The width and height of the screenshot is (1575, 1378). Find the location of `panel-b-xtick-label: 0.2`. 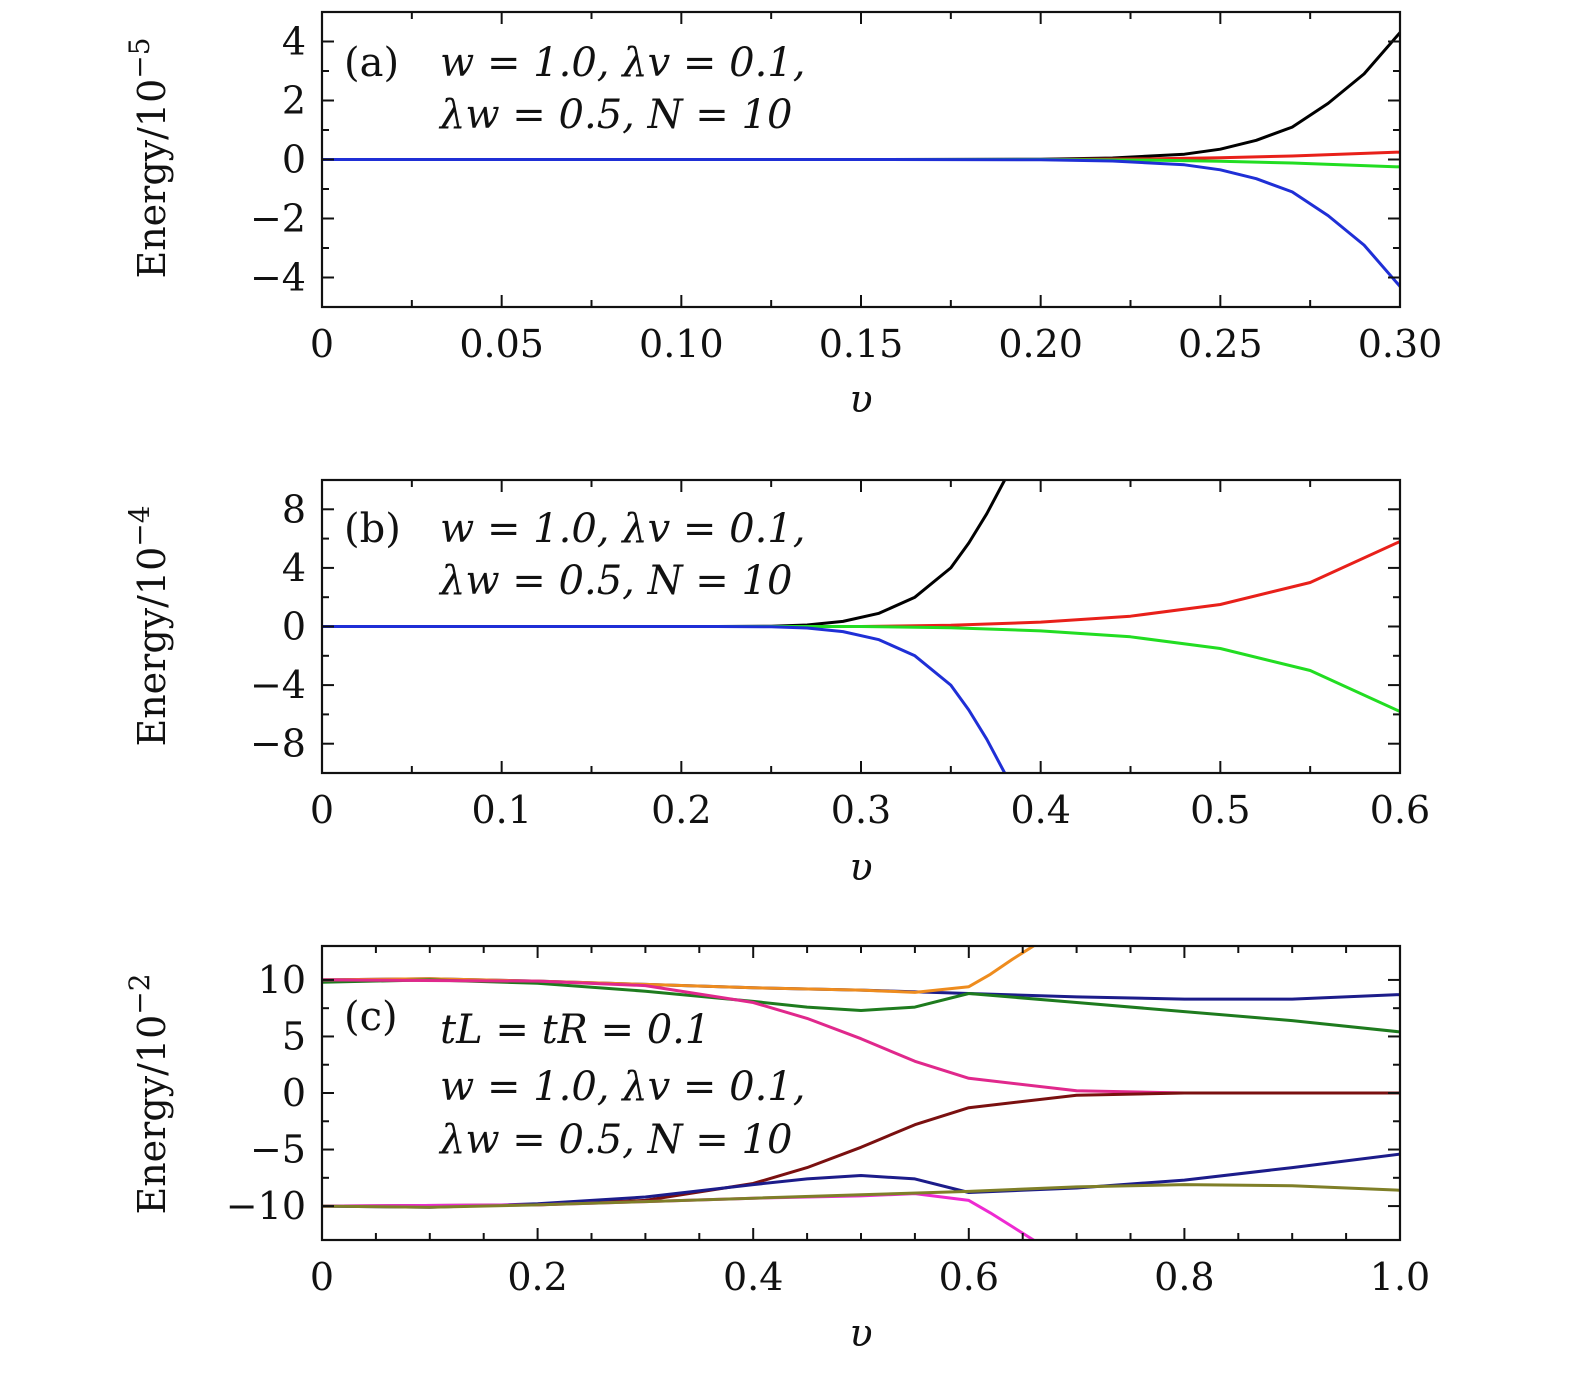

panel-b-xtick-label: 0.2 is located at coordinates (681, 810).